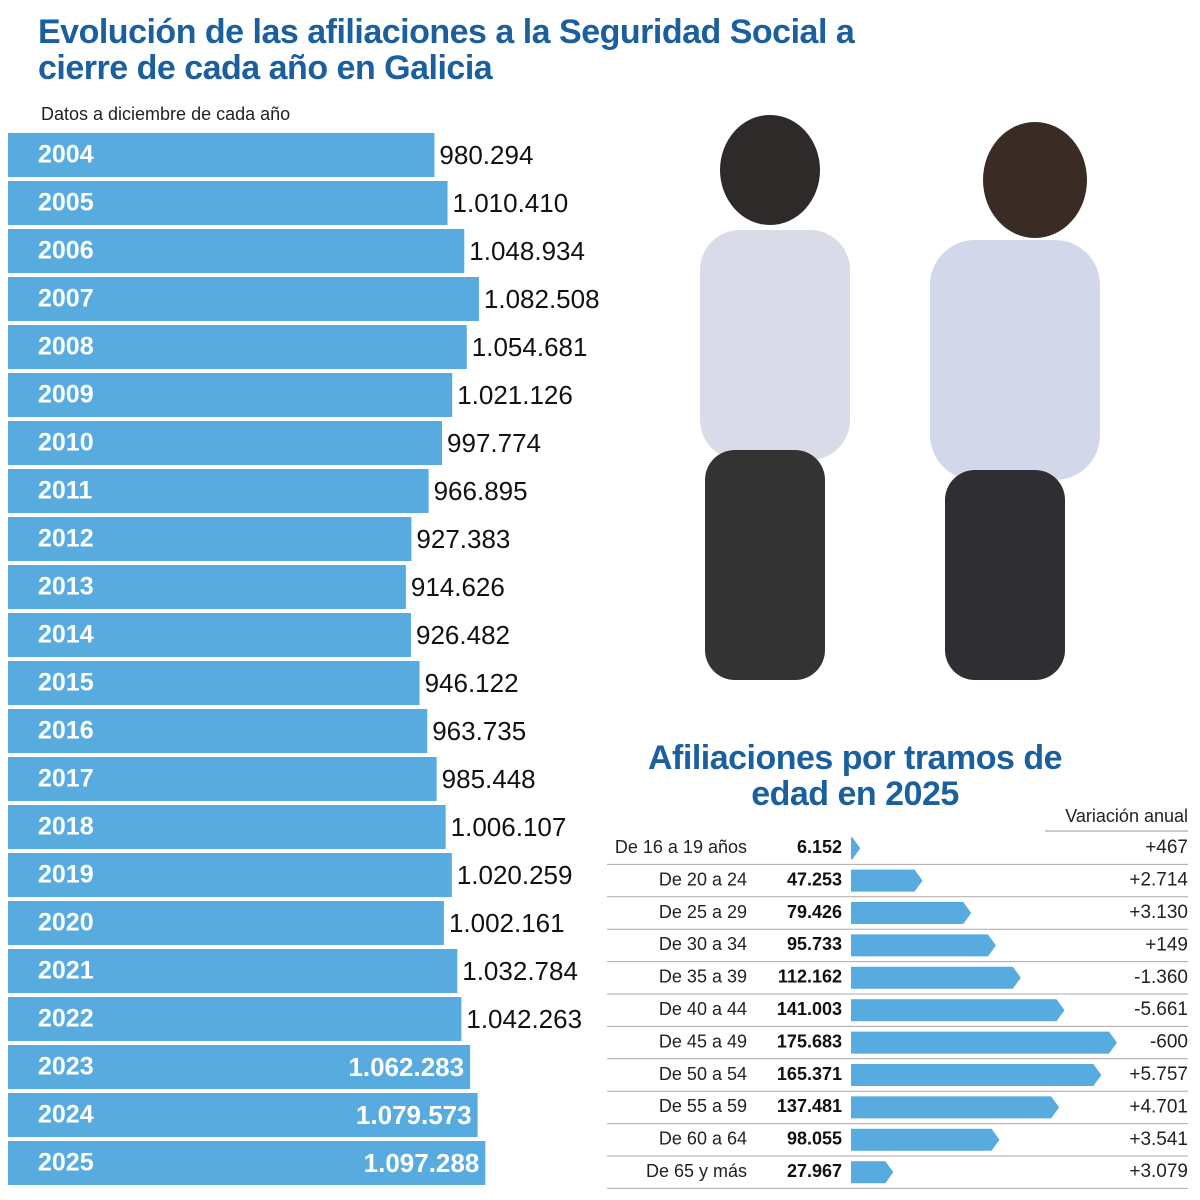  What do you see at coordinates (65, 491) in the screenshot?
I see `category-label: 2011` at bounding box center [65, 491].